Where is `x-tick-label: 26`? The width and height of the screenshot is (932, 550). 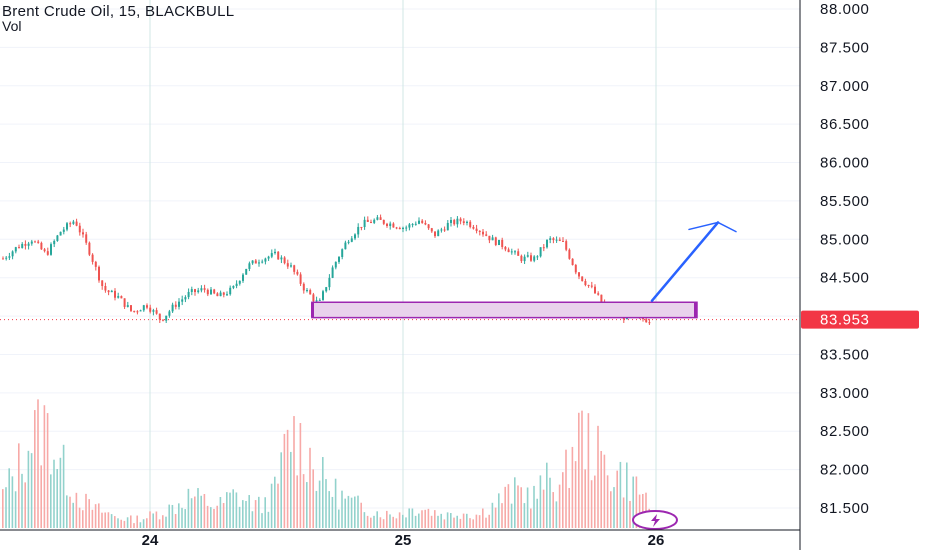
x-tick-label: 26 is located at coordinates (656, 540).